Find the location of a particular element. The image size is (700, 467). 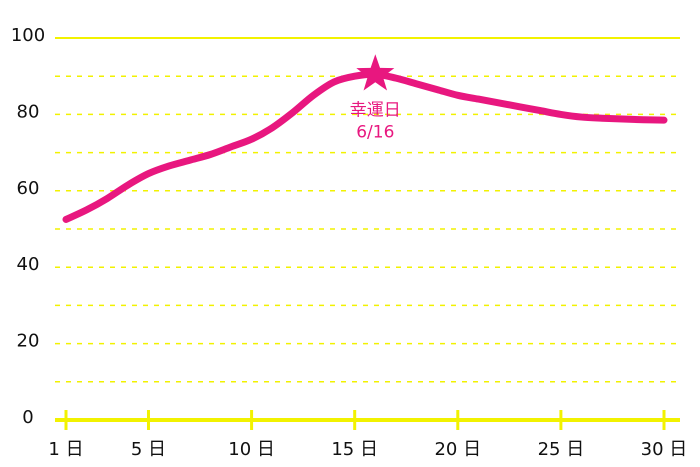

x-tick-label: 5 日 is located at coordinates (148, 449).